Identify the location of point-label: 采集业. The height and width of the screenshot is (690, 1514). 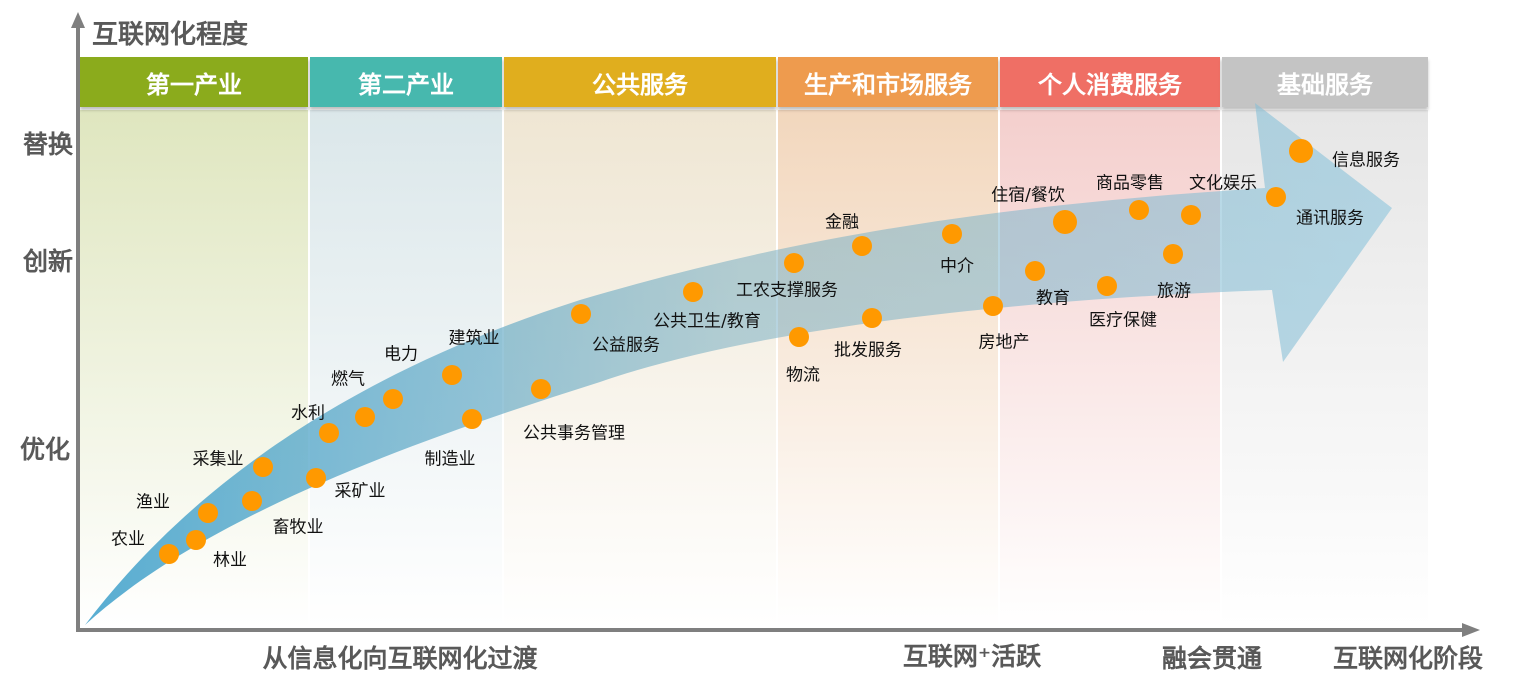
(218, 459).